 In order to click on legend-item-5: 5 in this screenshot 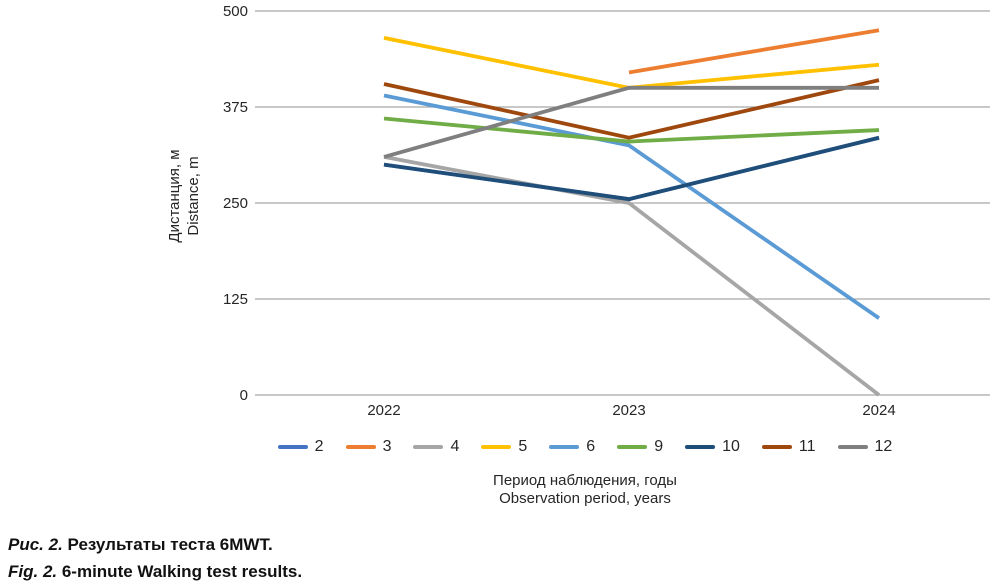, I will do `click(504, 447)`.